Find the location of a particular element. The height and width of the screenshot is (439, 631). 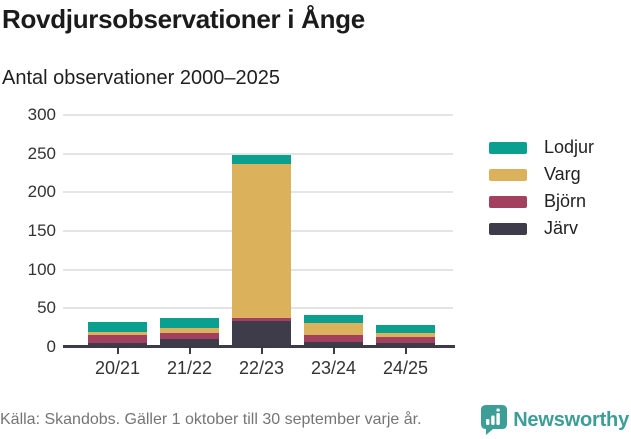

segment-lodjur-21/22 is located at coordinates (189, 323).